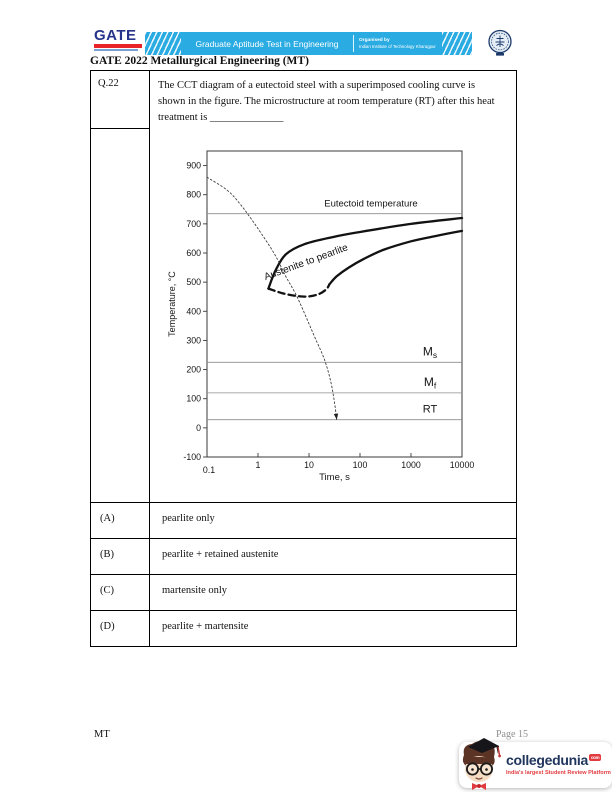 This screenshot has height=792, width=612. What do you see at coordinates (374, 40) in the screenshot?
I see `organised-by-label: Organised by` at bounding box center [374, 40].